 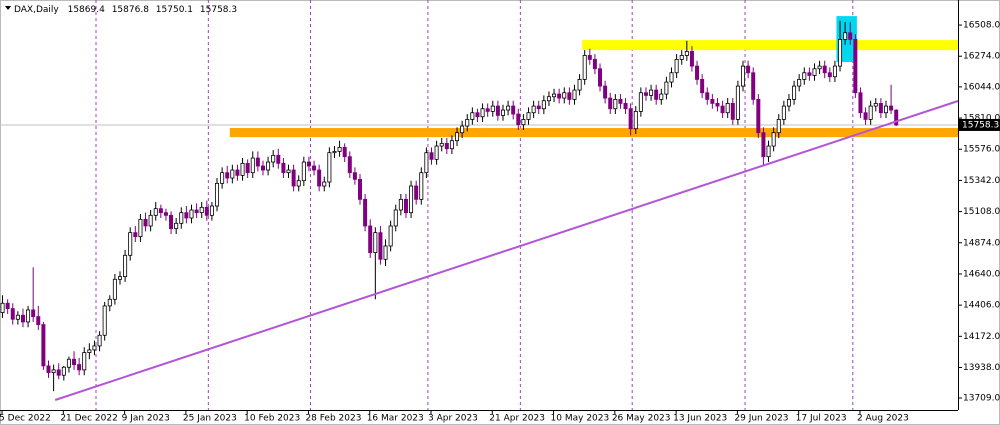 I want to click on current-price-label: 15758.3, so click(x=980, y=125).